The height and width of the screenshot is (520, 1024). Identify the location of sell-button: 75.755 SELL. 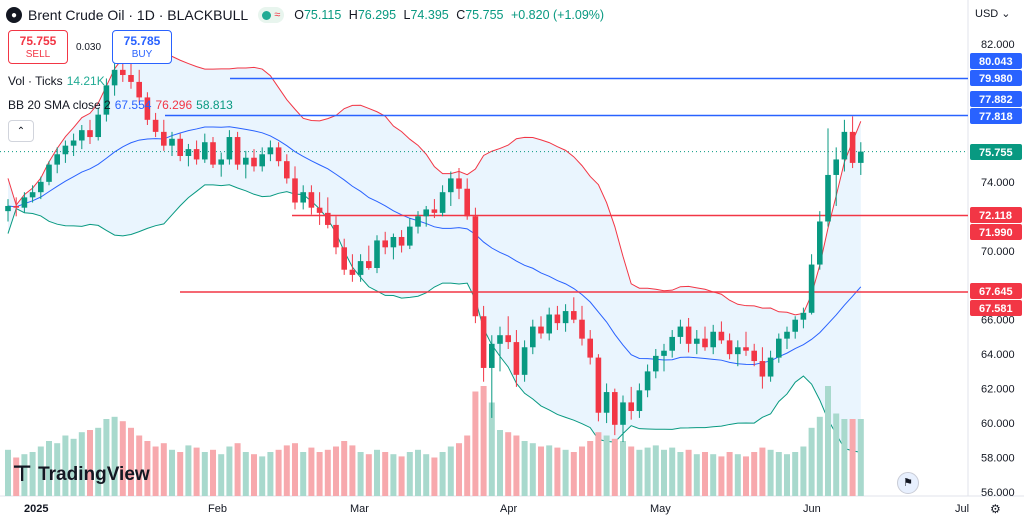
(38, 47).